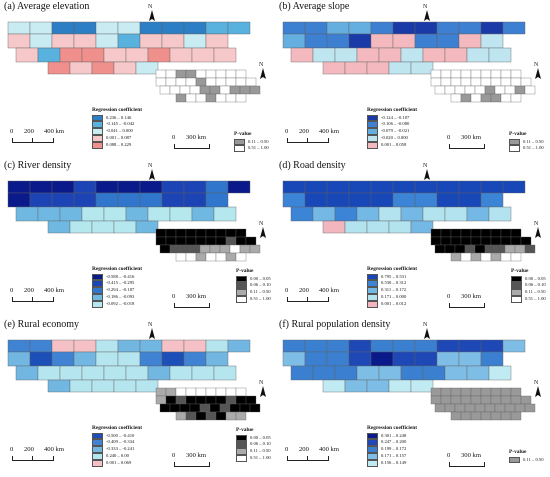  What do you see at coordinates (533, 459) in the screenshot?
I see `legend-label: 0.11 – 0.50` at bounding box center [533, 459].